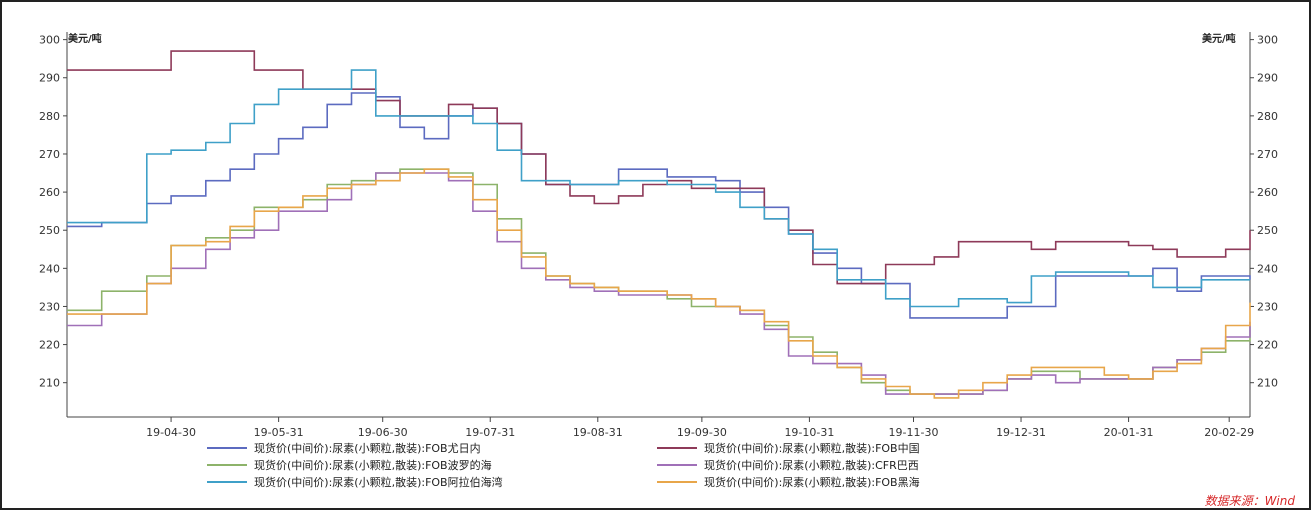 This screenshot has width=1311, height=512. Describe the element at coordinates (1250, 501) in the screenshot. I see `data-source-label: 数据来源：Wind` at that location.